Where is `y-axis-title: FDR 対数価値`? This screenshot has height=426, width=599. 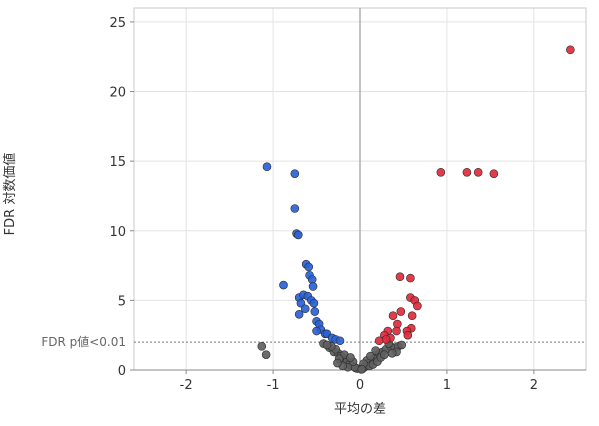
y-axis-title: FDR 対数価値 is located at coordinates (10, 194).